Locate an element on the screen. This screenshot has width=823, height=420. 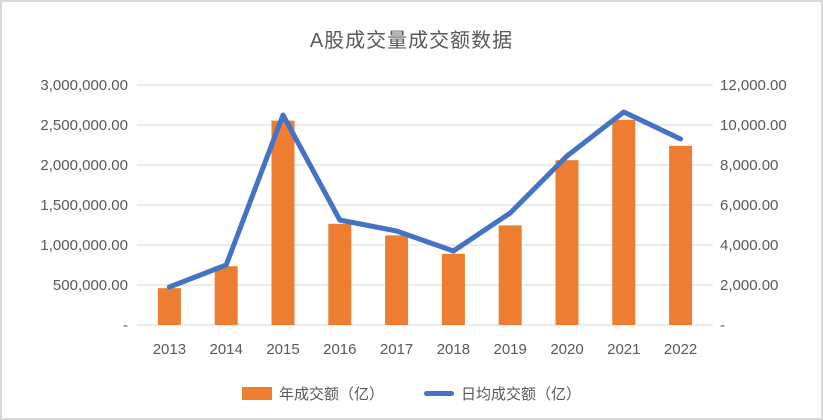
x-axis-label-2014: 2014 is located at coordinates (226, 349).